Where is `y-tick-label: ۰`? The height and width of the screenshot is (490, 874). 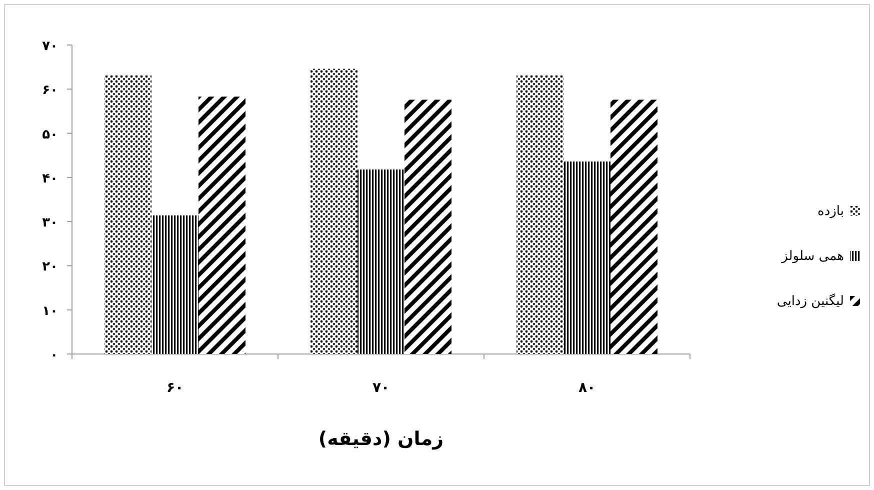
y-tick-label: ۰ is located at coordinates (54, 355).